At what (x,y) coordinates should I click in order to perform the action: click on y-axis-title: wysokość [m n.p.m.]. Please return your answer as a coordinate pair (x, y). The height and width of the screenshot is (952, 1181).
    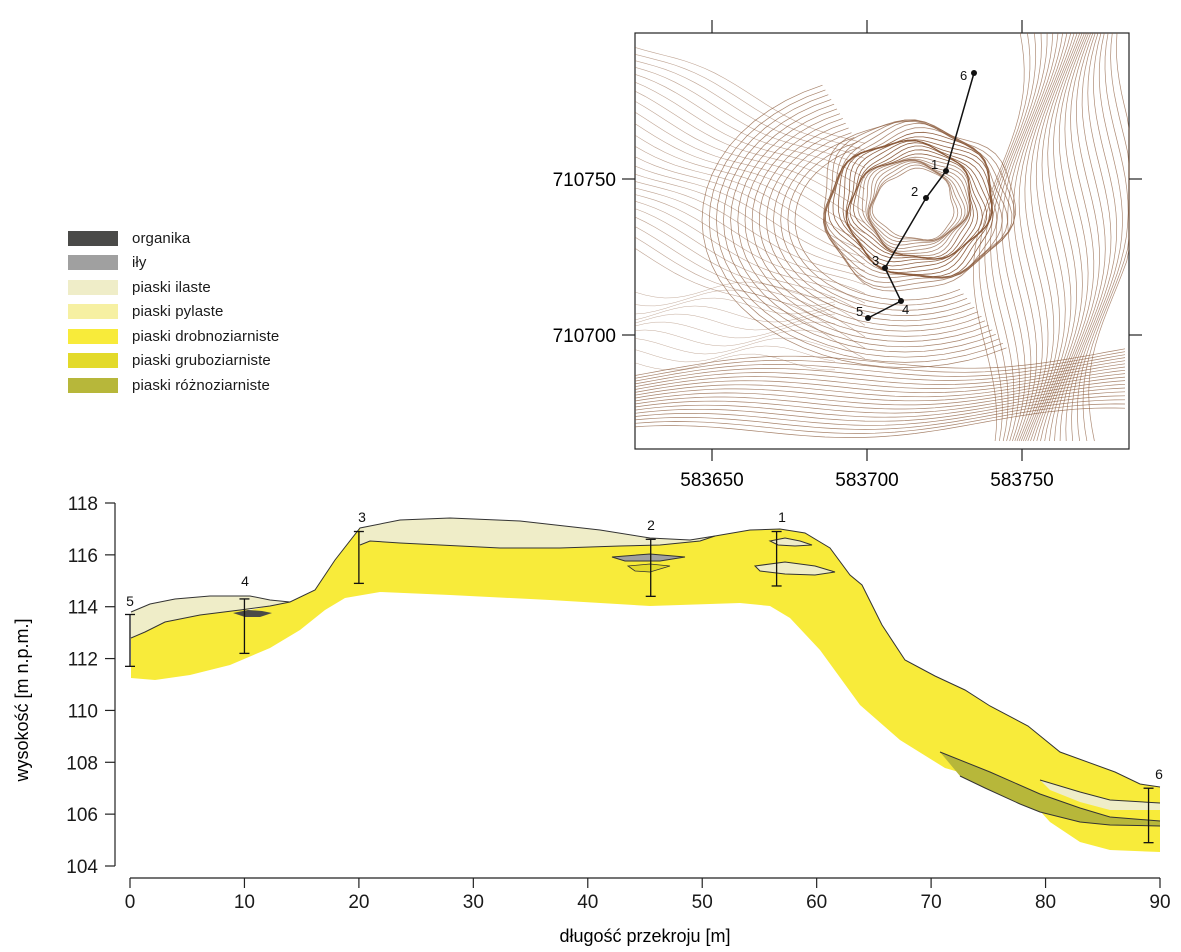
    Looking at the image, I should click on (22, 700).